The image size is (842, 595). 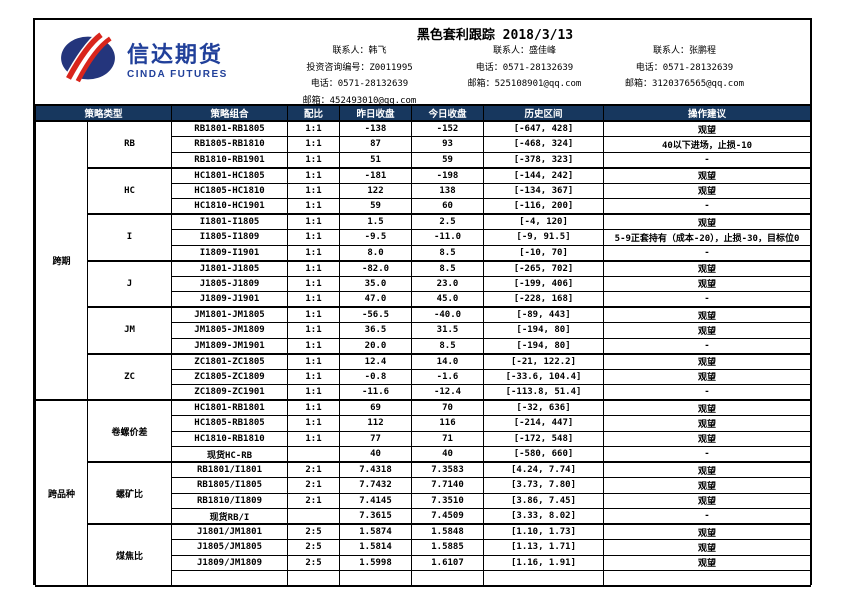 What do you see at coordinates (314, 113) in the screenshot?
I see `col-header-ratio: 配比` at bounding box center [314, 113].